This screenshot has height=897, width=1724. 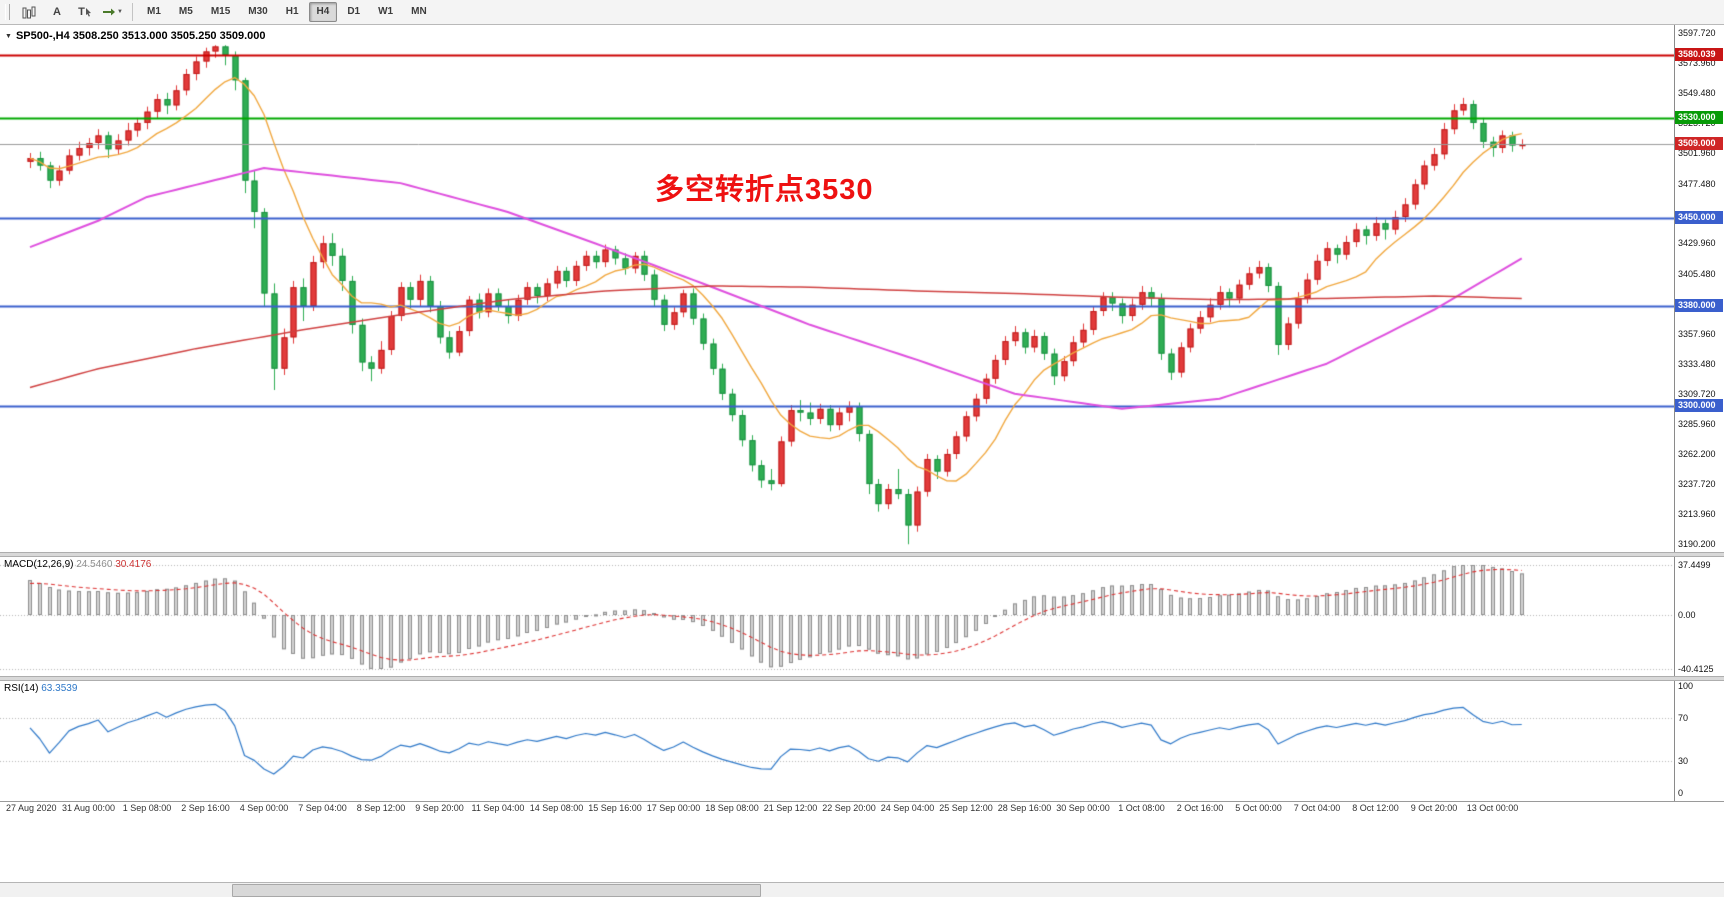 I want to click on rsi-canvas, so click(x=837, y=741).